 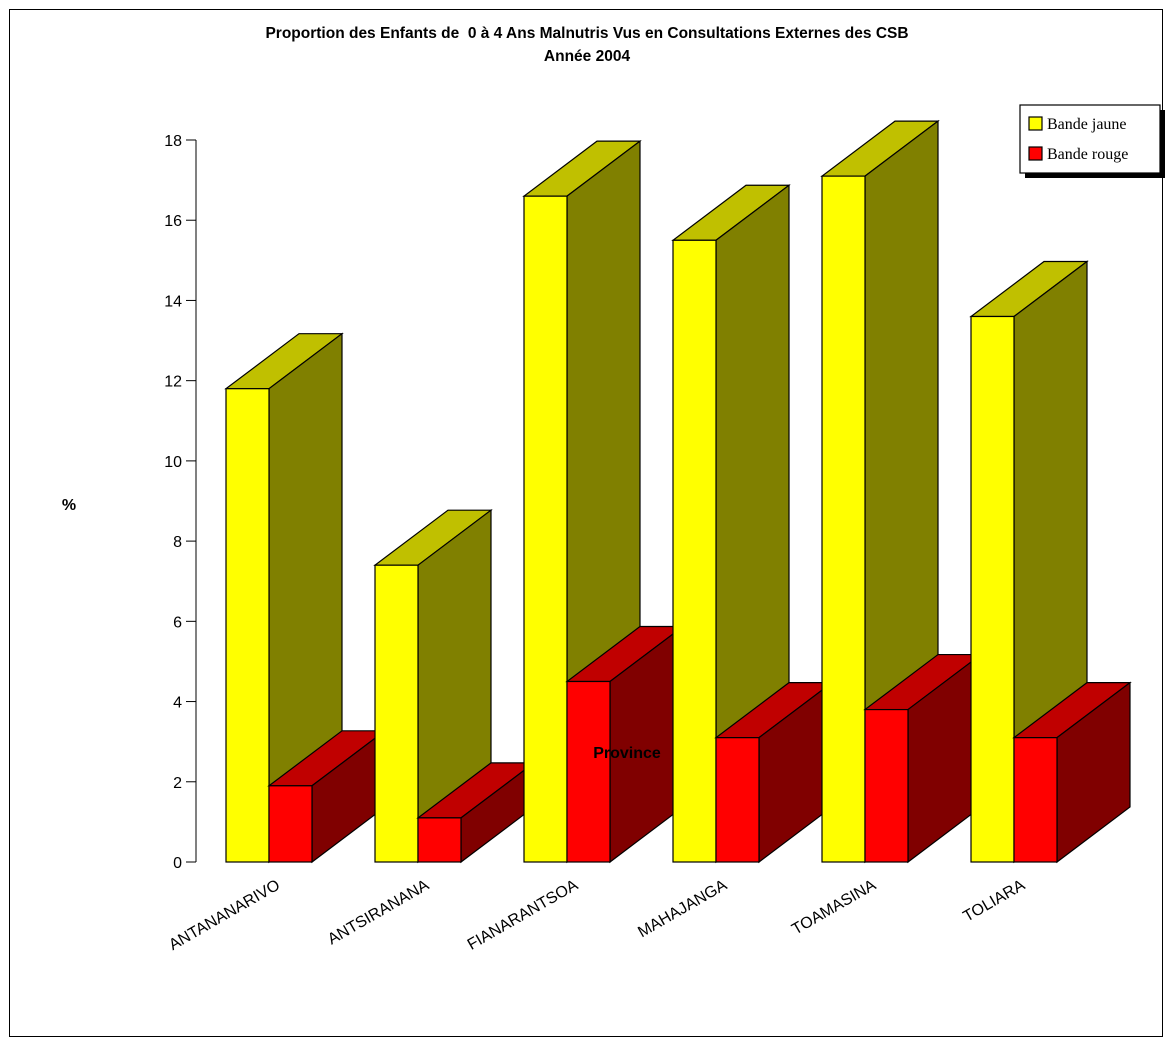 I want to click on y-tick-label: 2, so click(x=177, y=783).